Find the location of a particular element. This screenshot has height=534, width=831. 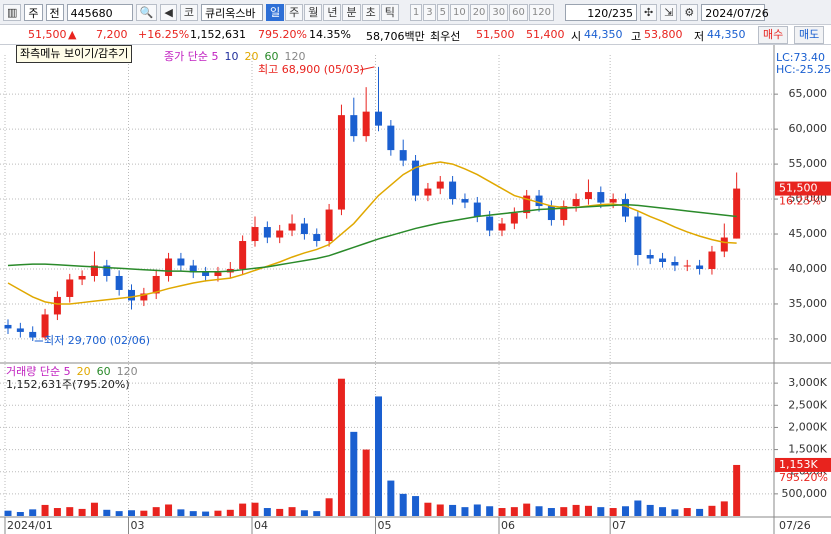

interval-button: 120 is located at coordinates (541, 12).